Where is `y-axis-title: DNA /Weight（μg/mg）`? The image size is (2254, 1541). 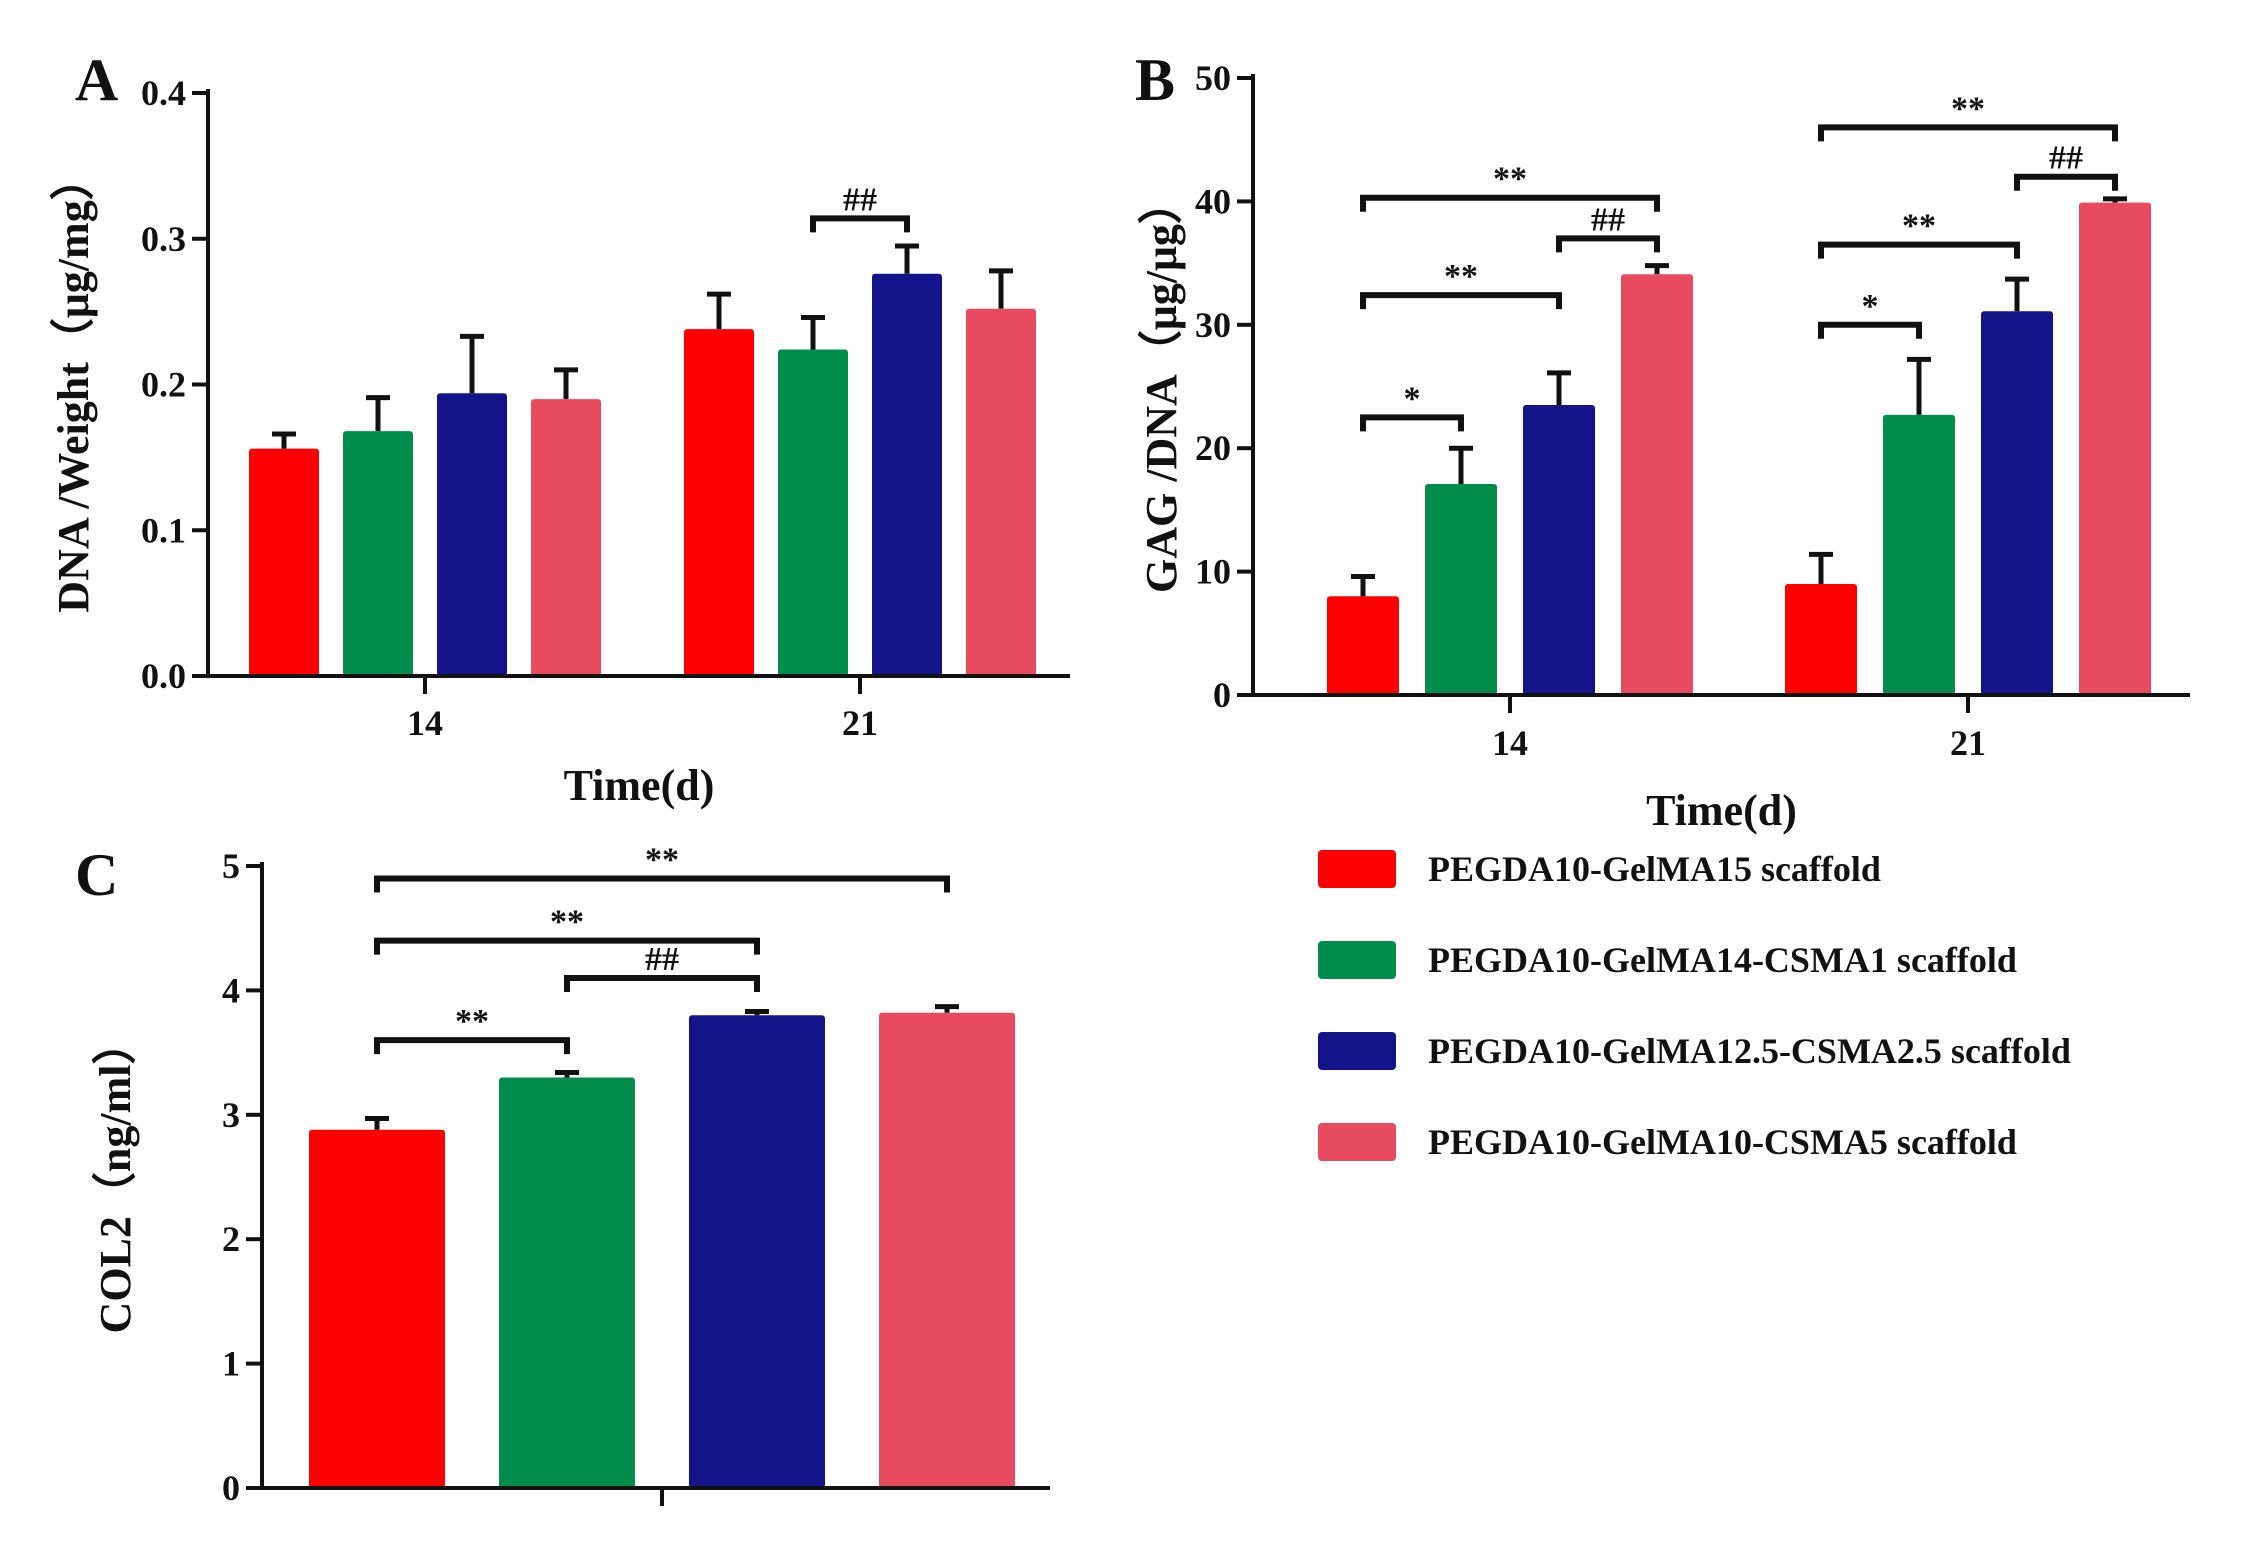 y-axis-title: DNA /Weight（μg/mg） is located at coordinates (73, 384).